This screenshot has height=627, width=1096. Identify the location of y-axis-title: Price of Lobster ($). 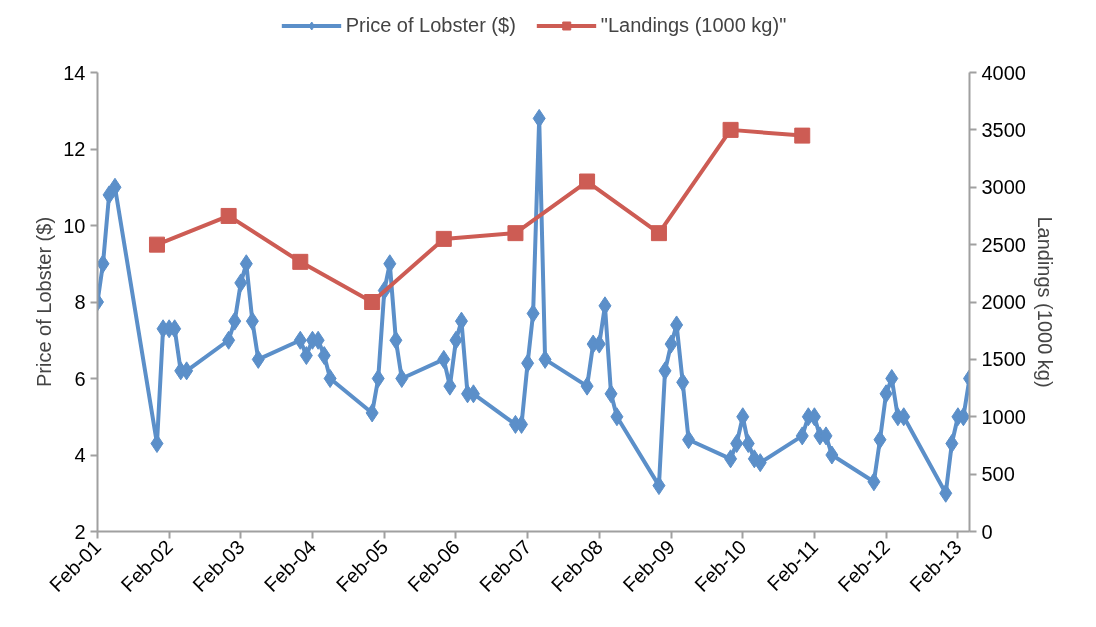
(44, 302).